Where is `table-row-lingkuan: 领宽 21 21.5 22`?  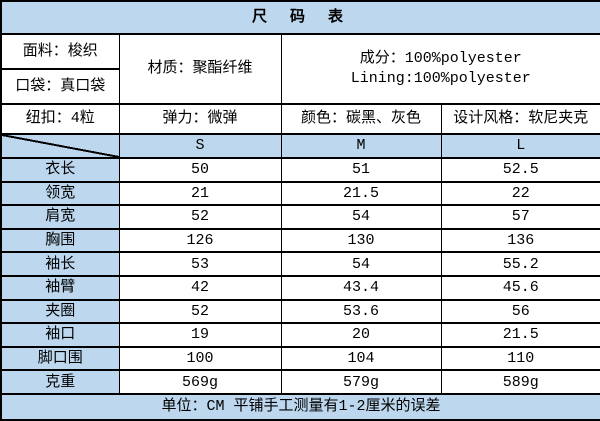
table-row-lingkuan: 领宽 21 21.5 22 is located at coordinates (300, 193).